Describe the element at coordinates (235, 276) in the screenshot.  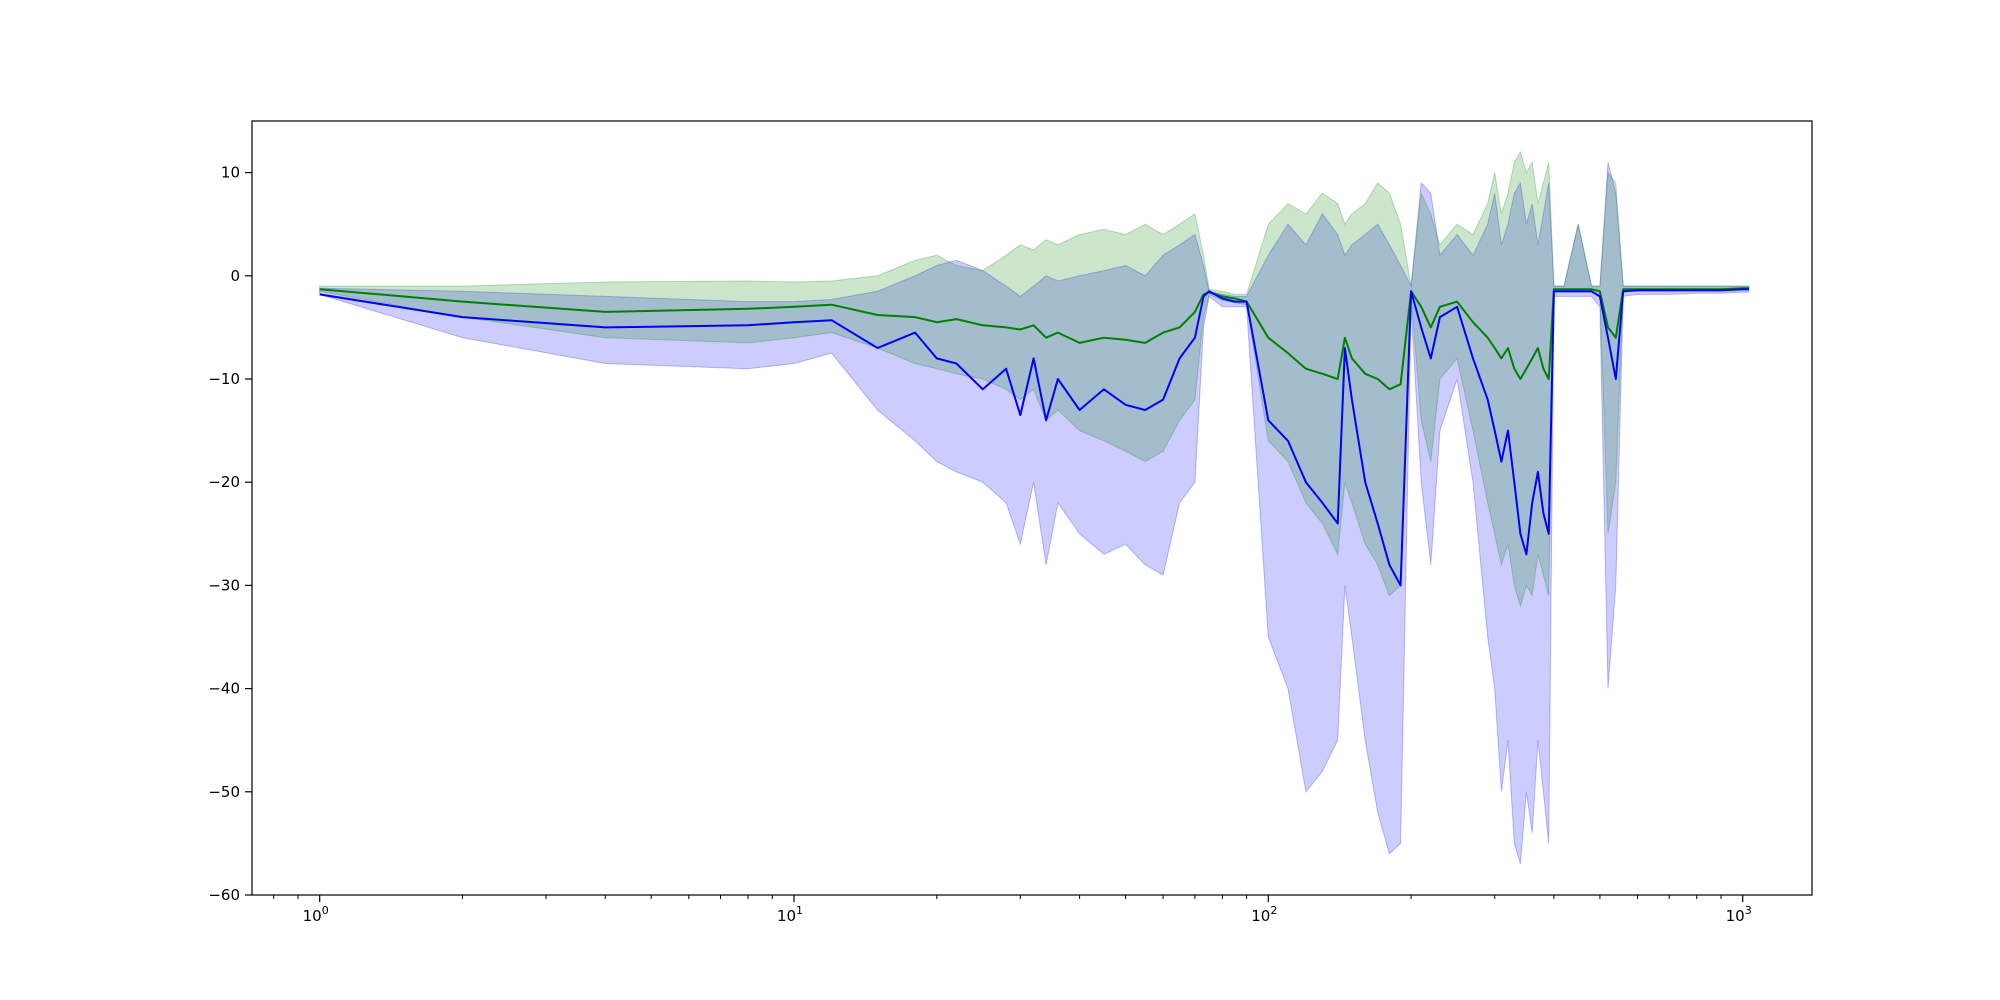
I see `y-tick-label: 0` at that location.